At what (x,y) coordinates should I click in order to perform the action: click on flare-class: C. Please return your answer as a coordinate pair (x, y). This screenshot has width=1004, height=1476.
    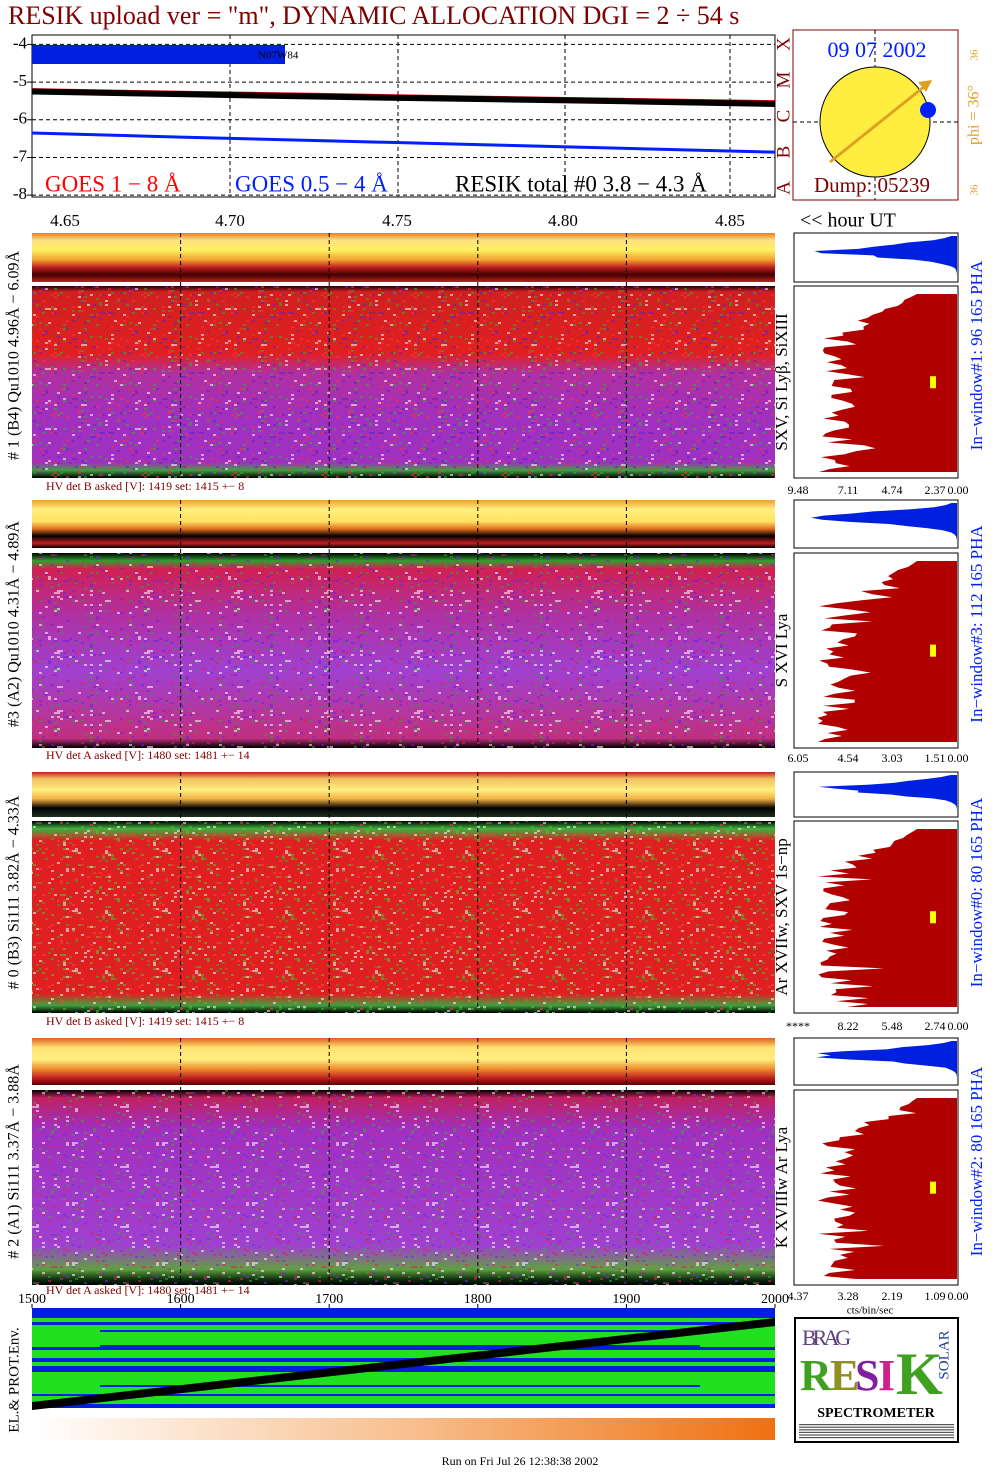
    Looking at the image, I should click on (783, 116).